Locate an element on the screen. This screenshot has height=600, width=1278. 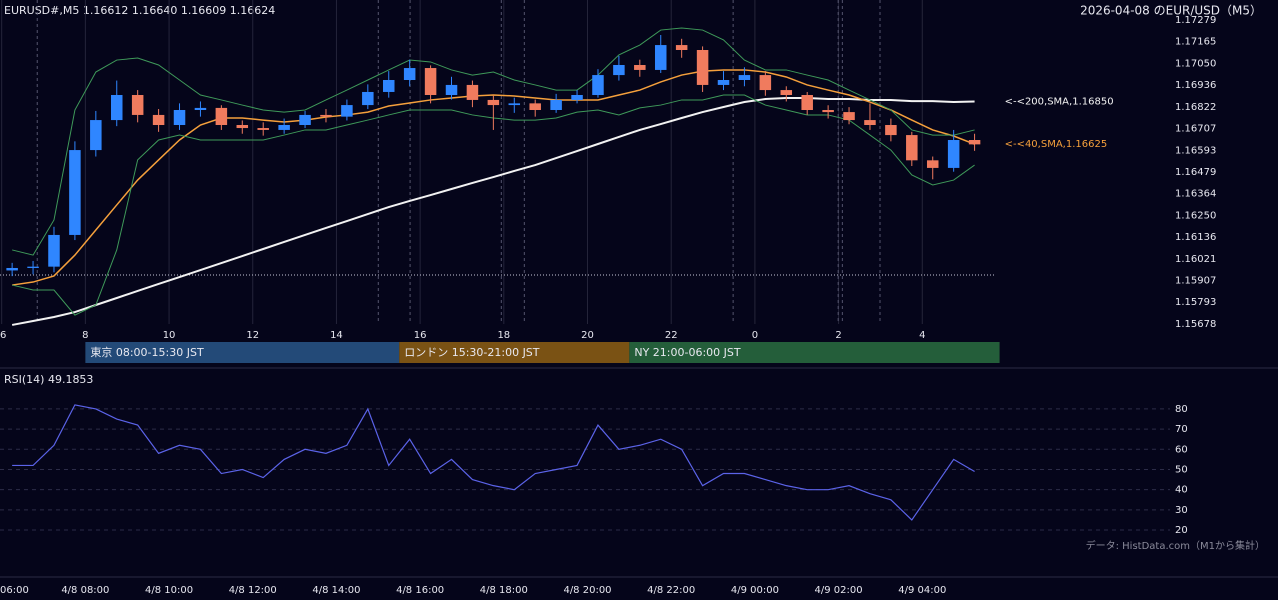
series-label: <-<200,SMA,1.16850 is located at coordinates (1059, 101).